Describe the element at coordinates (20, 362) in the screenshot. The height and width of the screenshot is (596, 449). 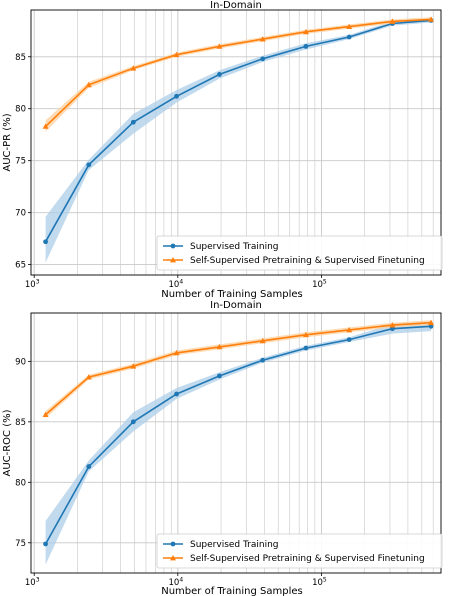
I see `y-tick-label: 90` at that location.